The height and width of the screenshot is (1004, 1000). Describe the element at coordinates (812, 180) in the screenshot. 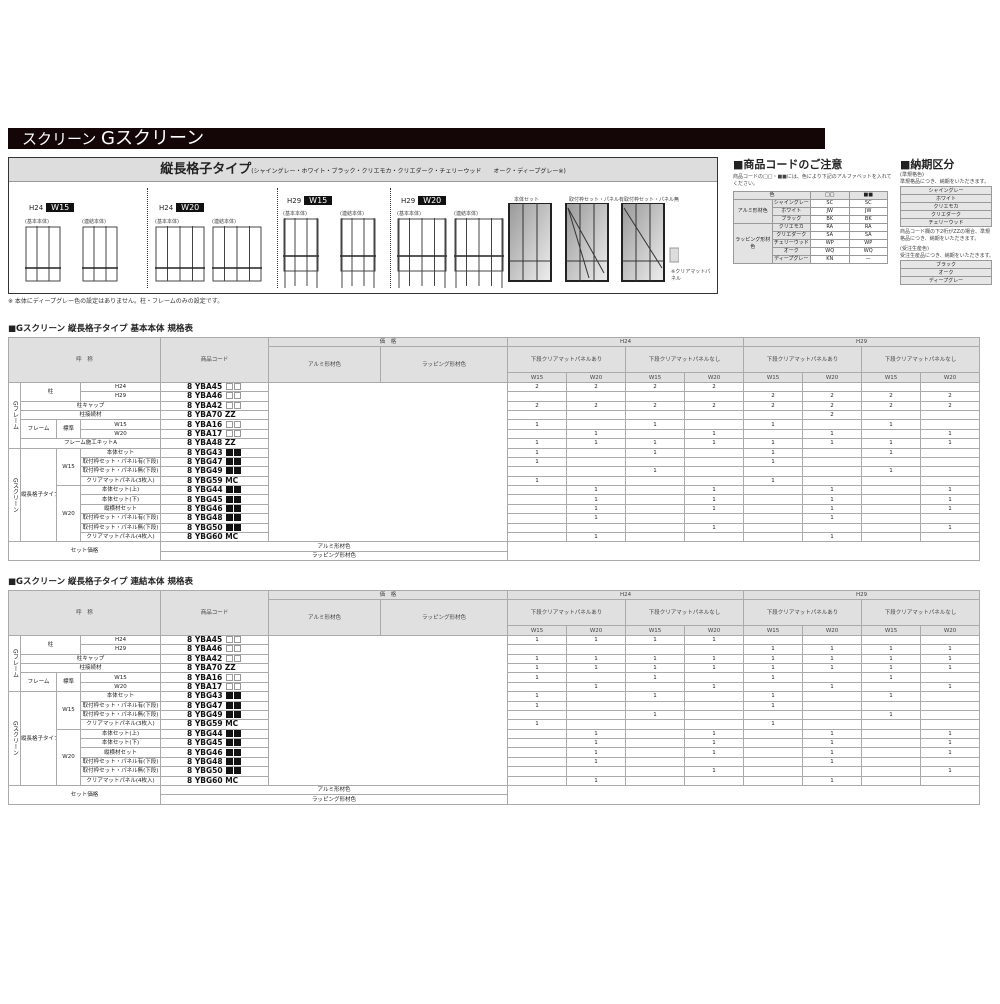

I see `code-notice-text: 商品コードの□□・■■には、色により下記のアルファベットを入れてください。` at that location.